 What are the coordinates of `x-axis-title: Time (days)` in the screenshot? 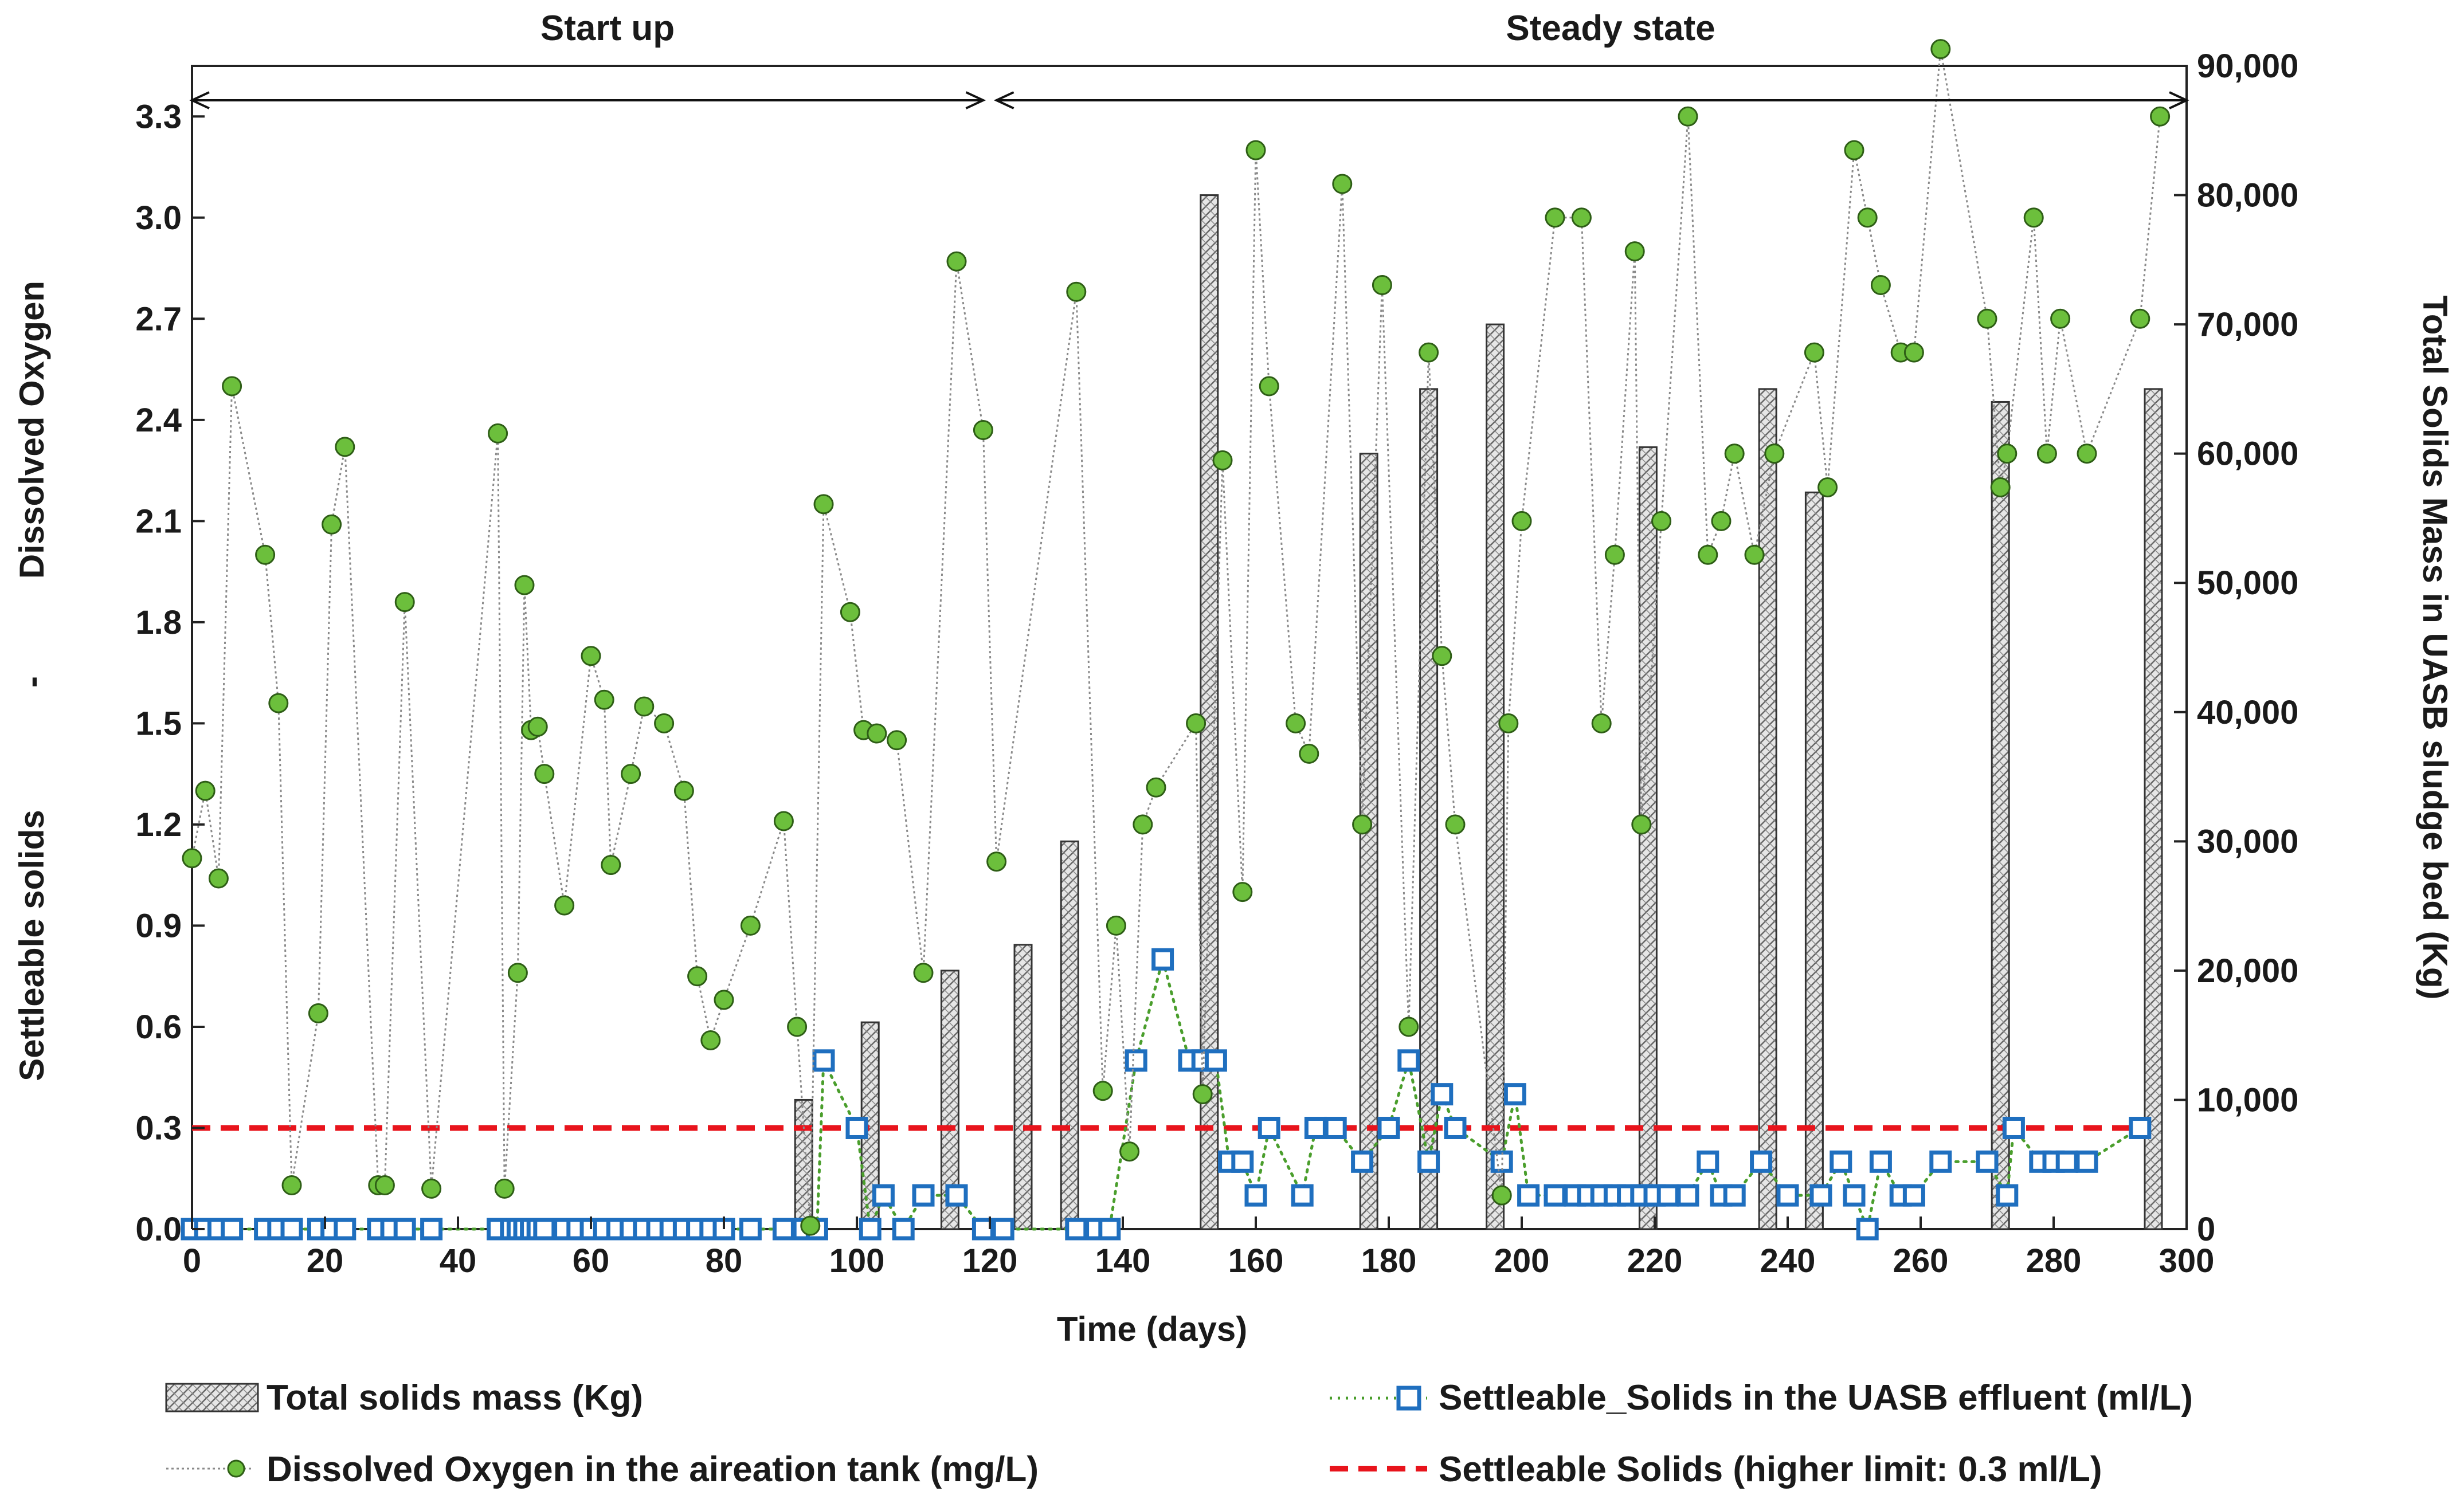 It's located at (1152, 1329).